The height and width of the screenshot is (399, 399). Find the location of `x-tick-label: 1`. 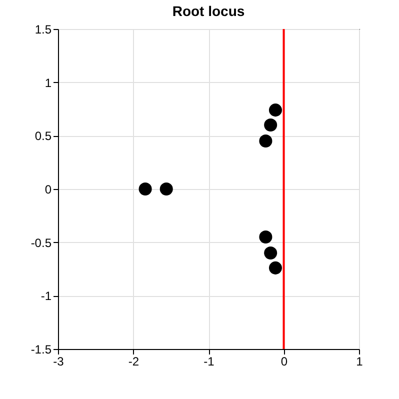

x-tick-label: 1 is located at coordinates (360, 361).